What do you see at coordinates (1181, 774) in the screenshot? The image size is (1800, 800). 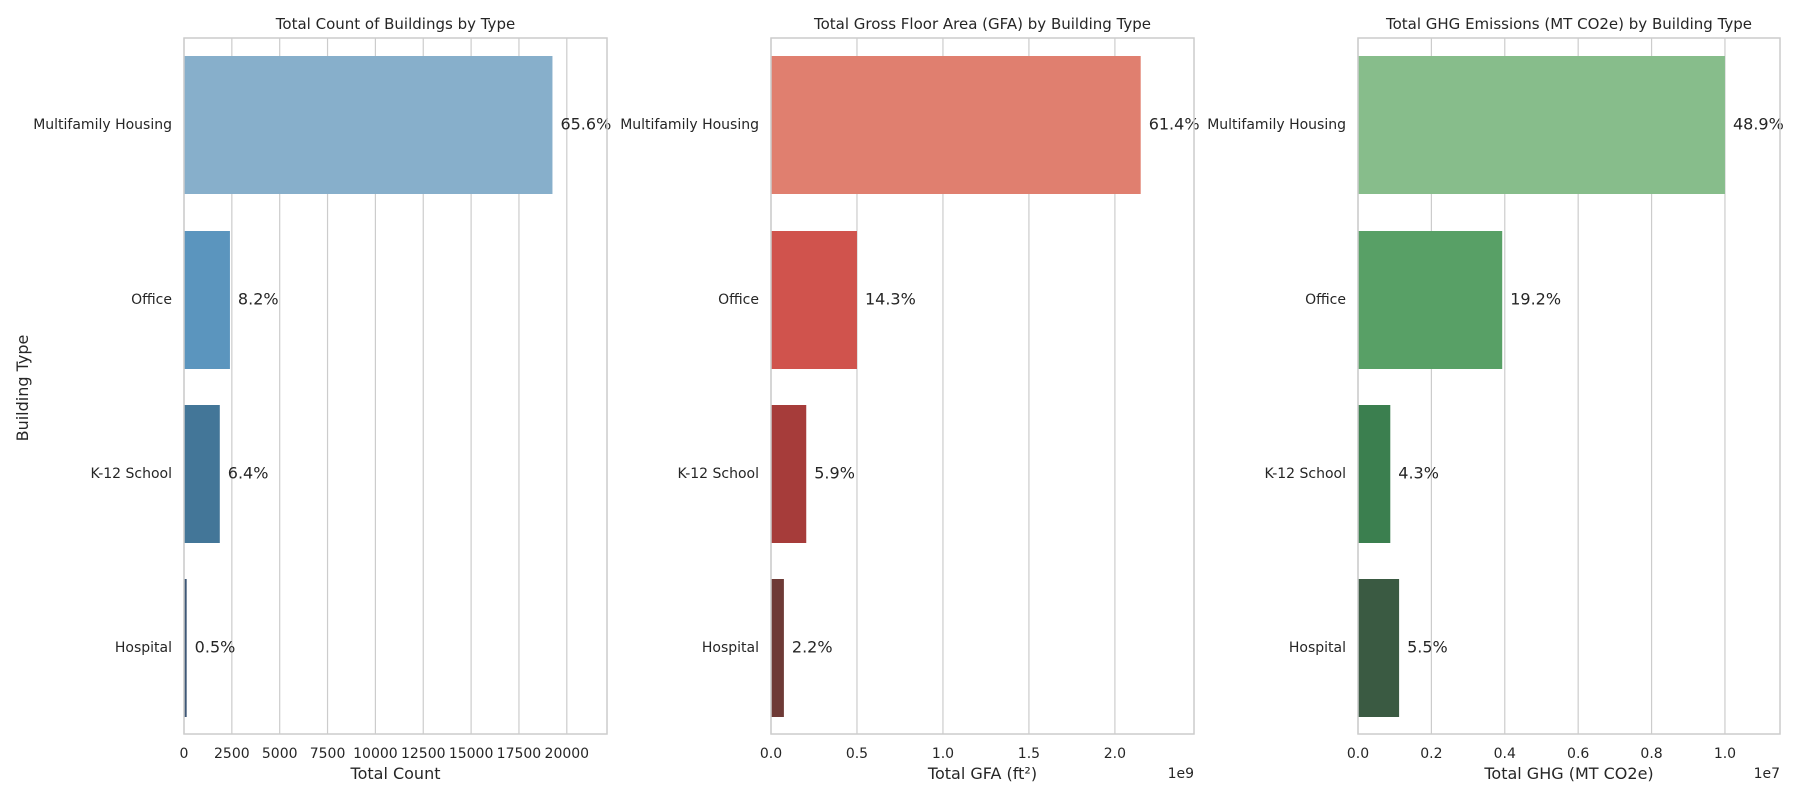 I see `axis-offset-label: 1e9` at bounding box center [1181, 774].